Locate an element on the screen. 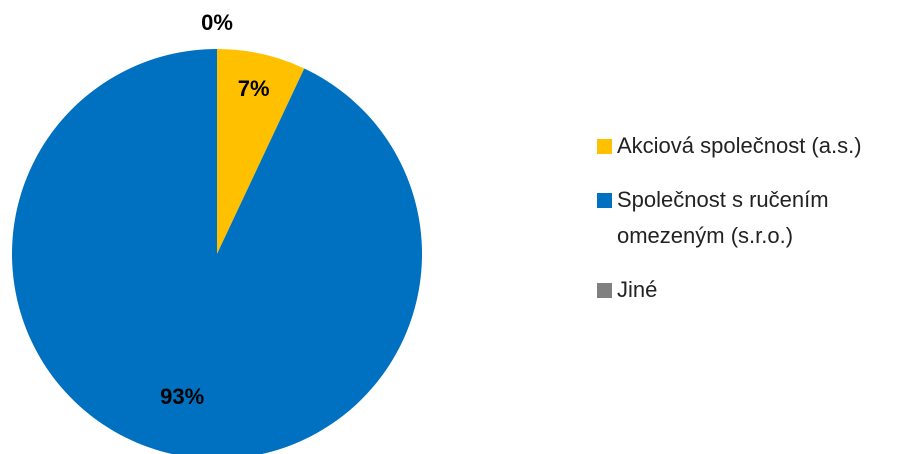 The width and height of the screenshot is (897, 454). data-label: 7% is located at coordinates (254, 88).